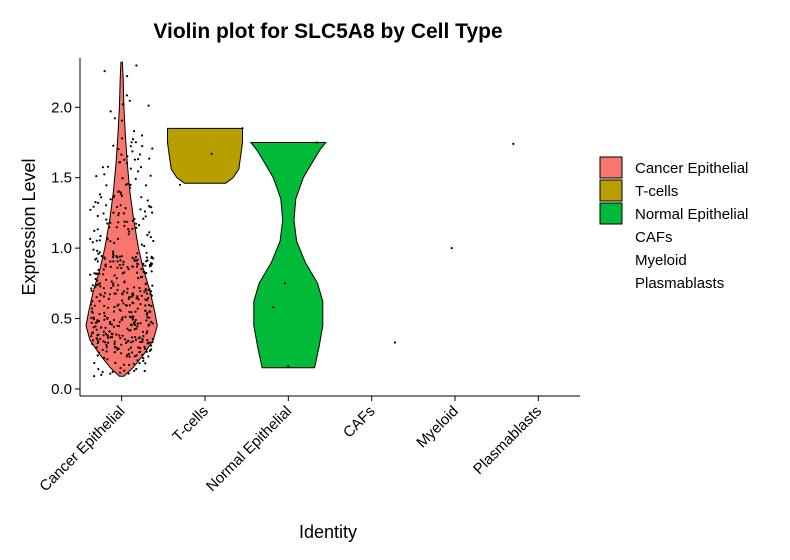 This screenshot has height=560, width=790. Describe the element at coordinates (359, 422) in the screenshot. I see `x-tick-label: CAFs` at that location.